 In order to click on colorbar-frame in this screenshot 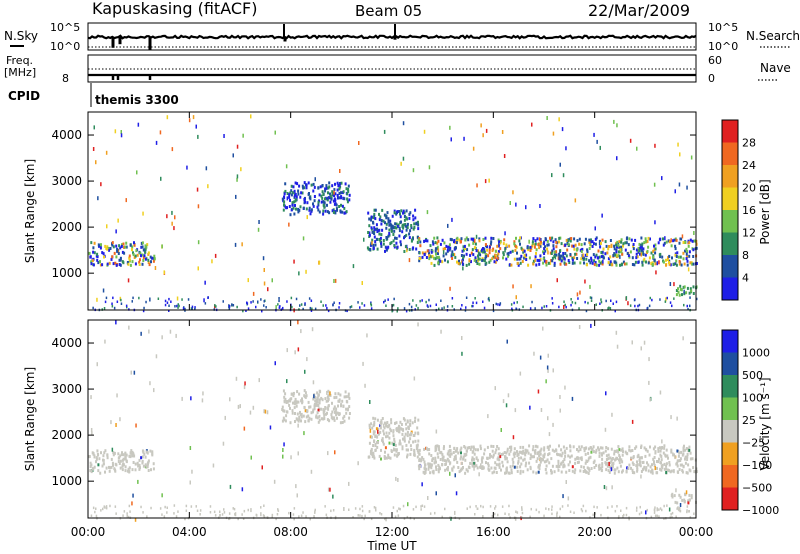, I will do `click(730, 420)`.